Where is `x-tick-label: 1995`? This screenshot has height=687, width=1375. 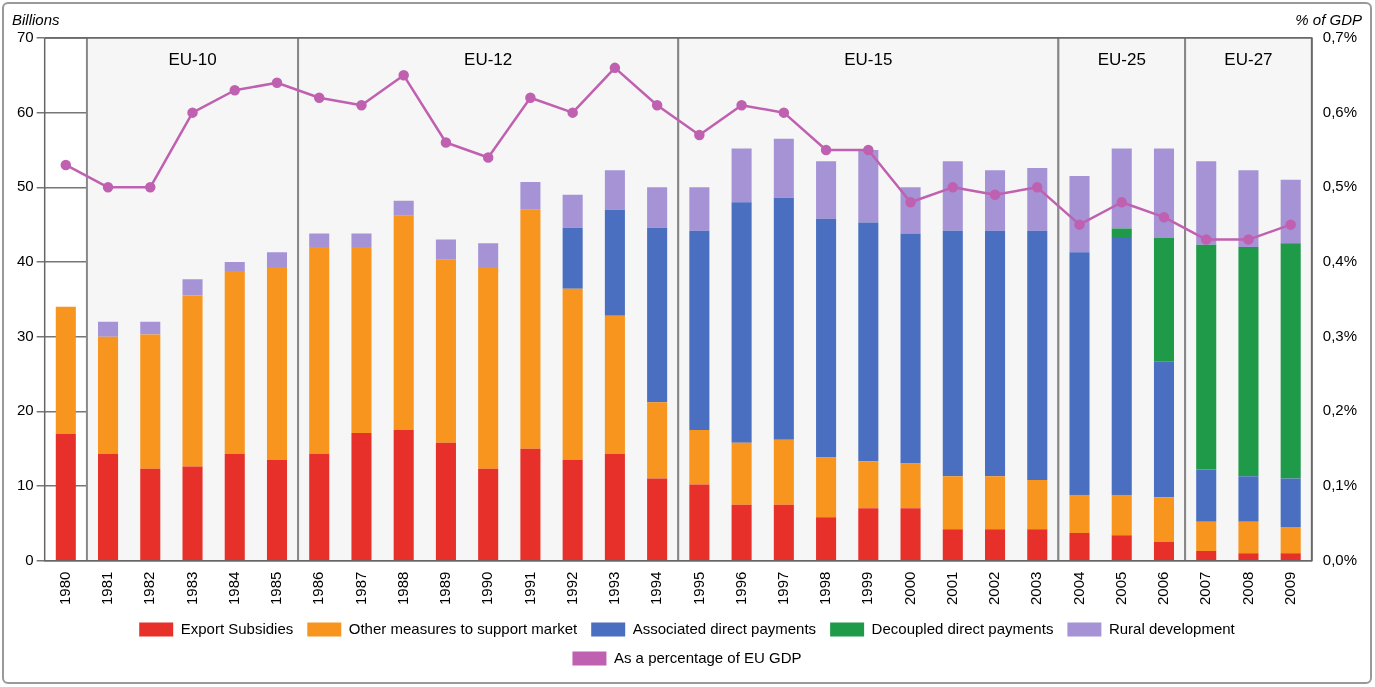 x-tick-label: 1995 is located at coordinates (698, 588).